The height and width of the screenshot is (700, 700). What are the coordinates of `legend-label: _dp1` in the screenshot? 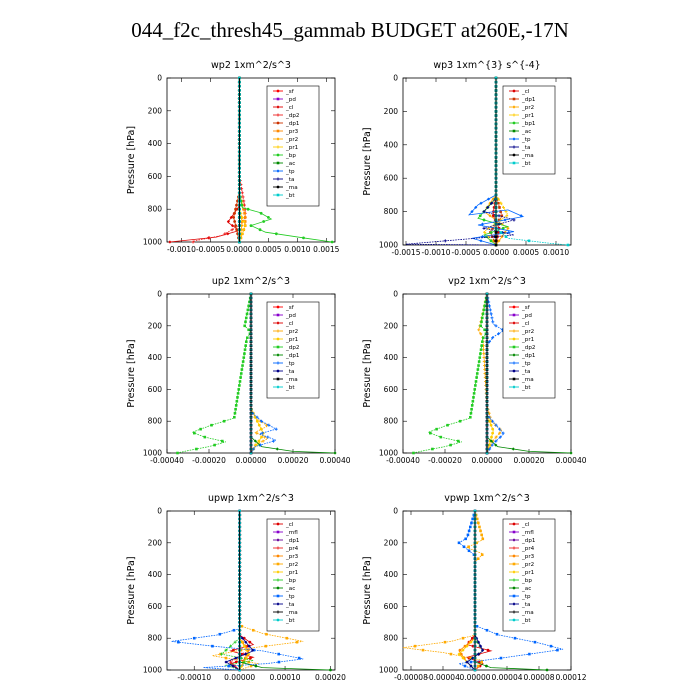 It's located at (292, 124).